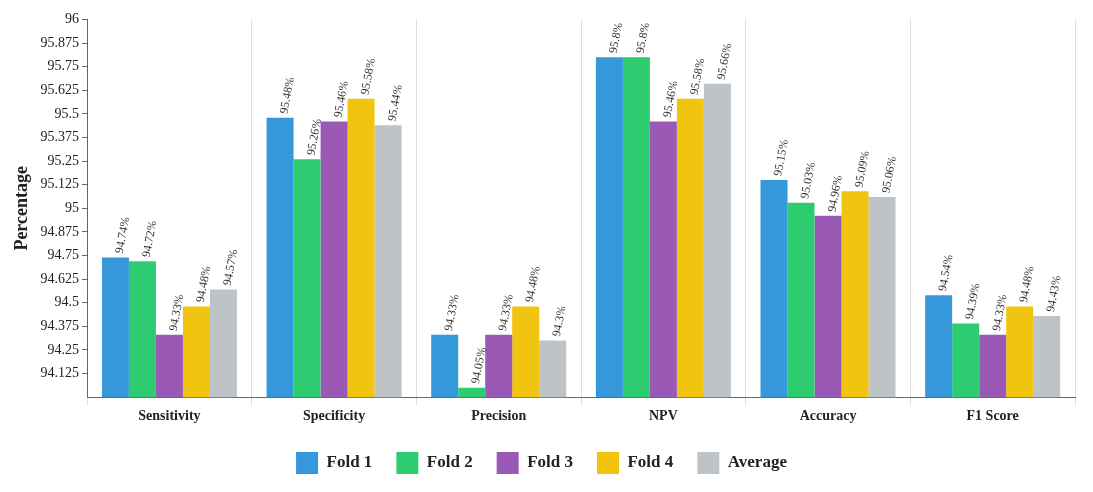  Describe the element at coordinates (559, 321) in the screenshot. I see `data-label: 94.3%` at that location.